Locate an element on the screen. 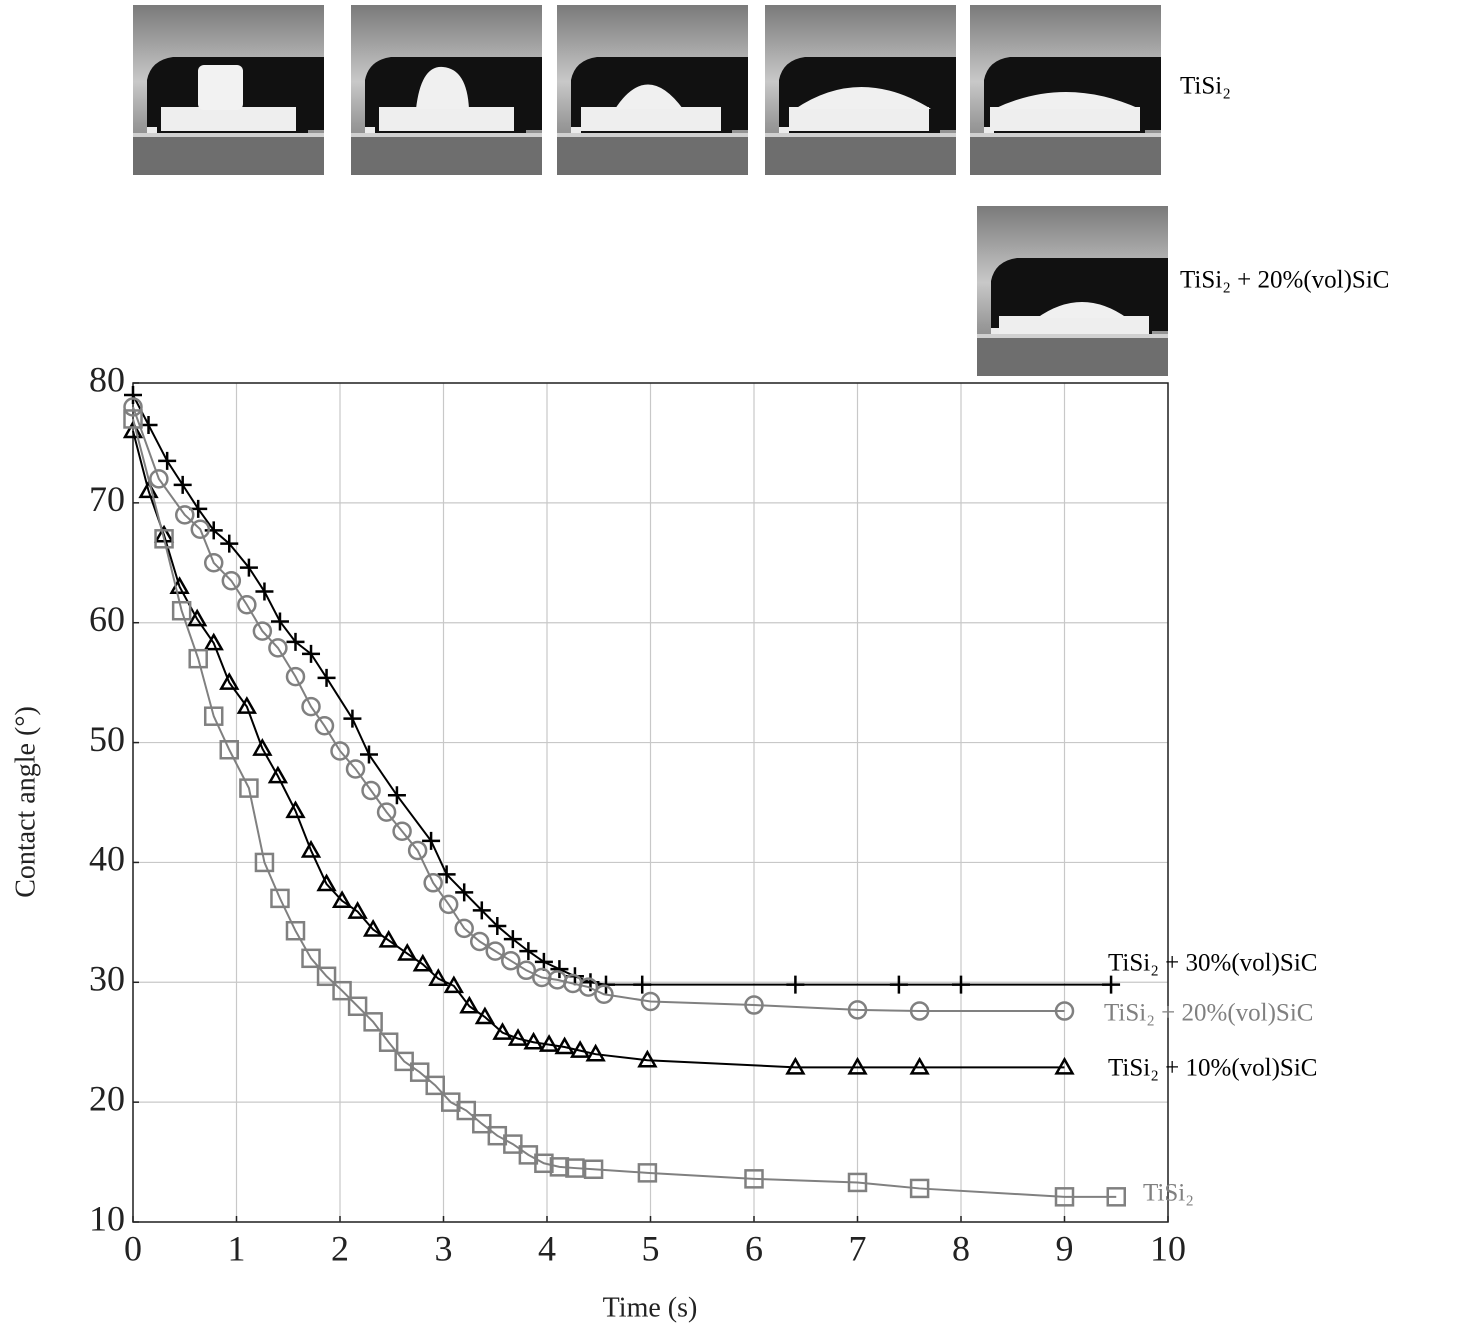 The height and width of the screenshot is (1340, 1457). x-tick-label: 2 is located at coordinates (340, 1248).